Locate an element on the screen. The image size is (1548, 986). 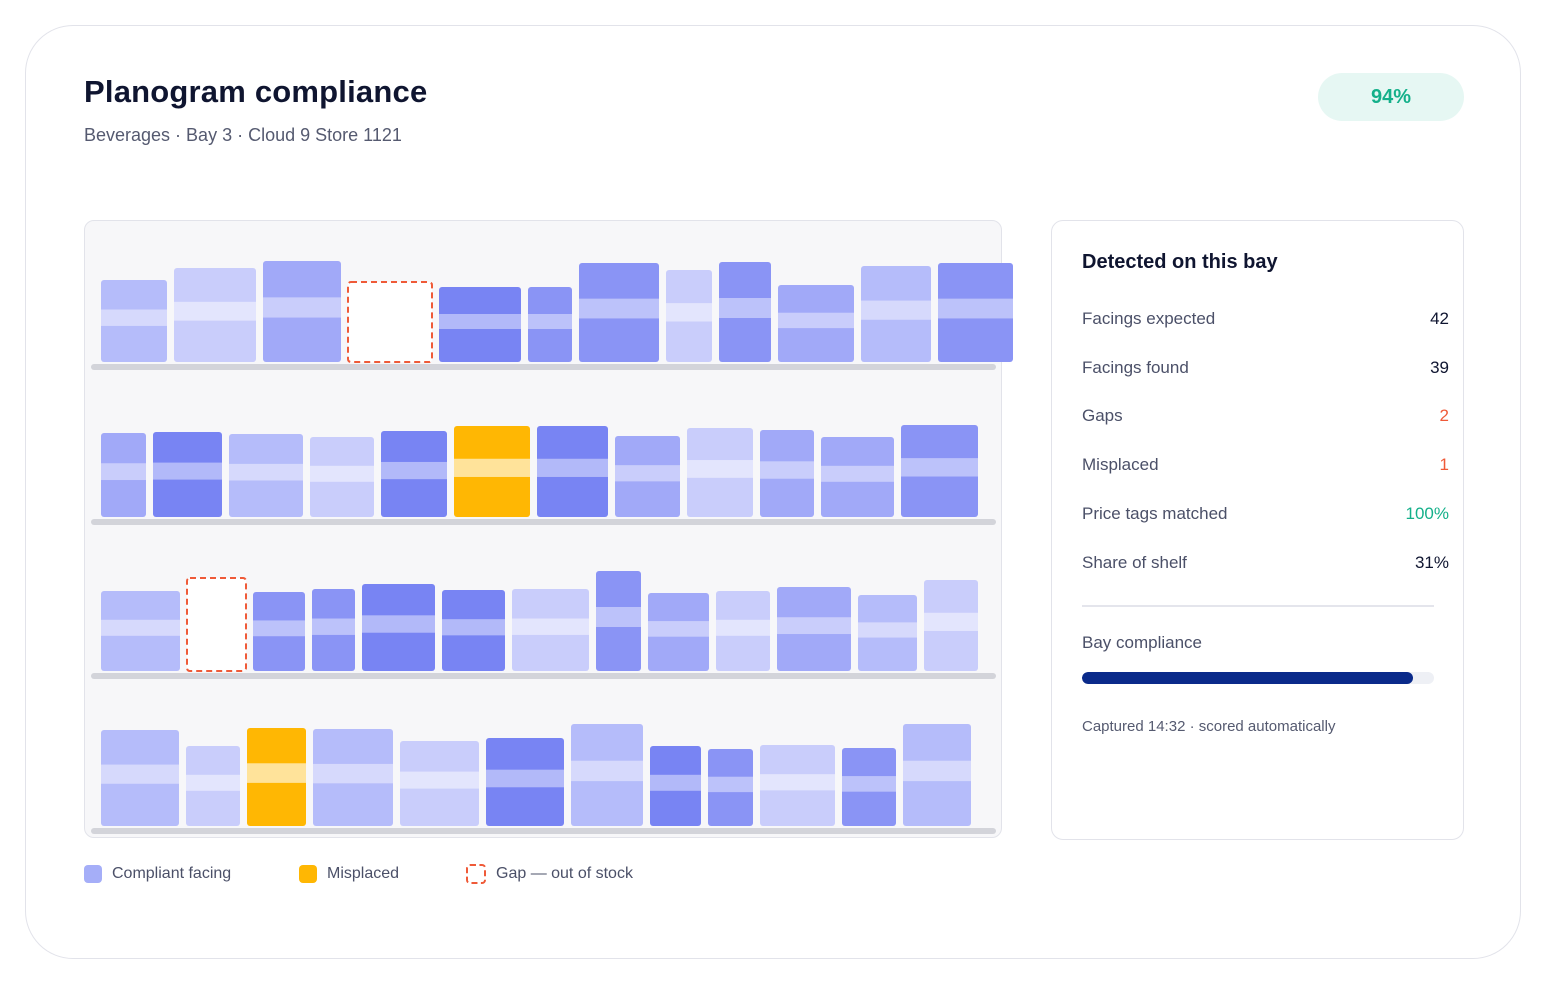
stat-label: Share of shelf is located at coordinates (1134, 562).